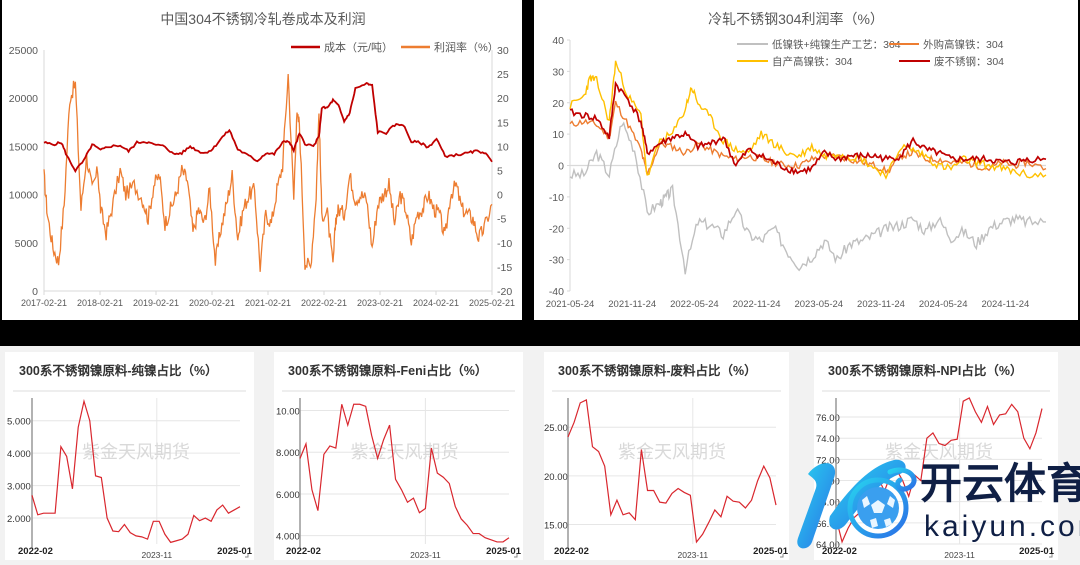 The height and width of the screenshot is (565, 1080). What do you see at coordinates (556, 261) in the screenshot?
I see `y-tick-label: -30` at bounding box center [556, 261].